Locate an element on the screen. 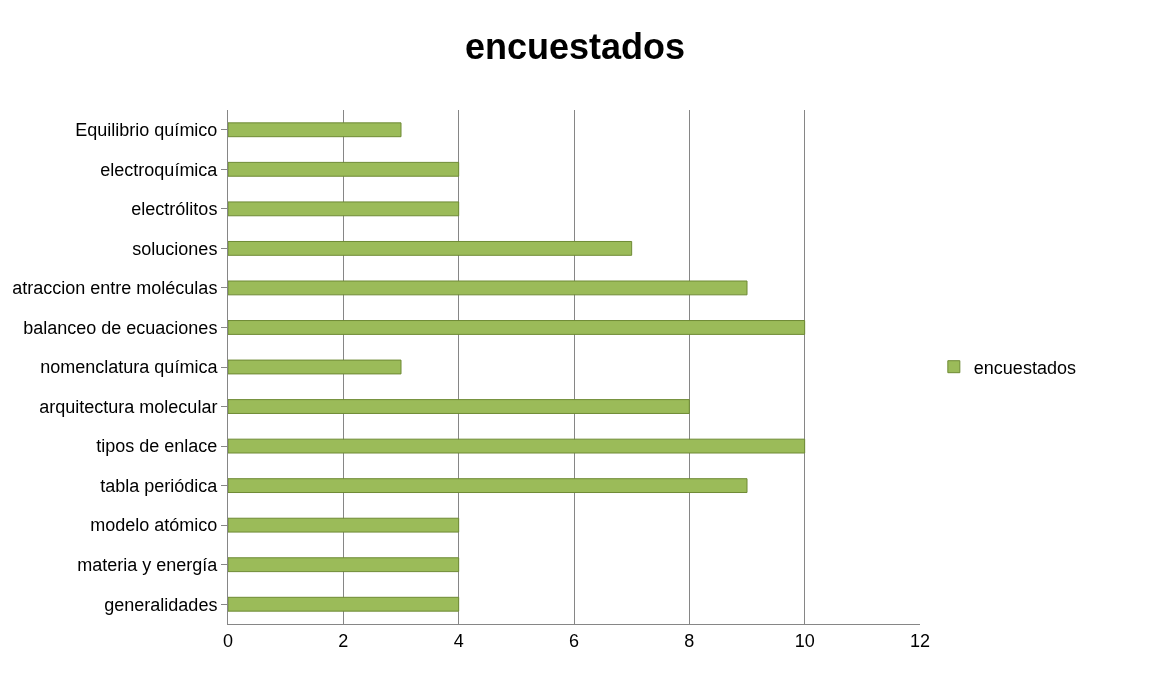 This screenshot has width=1150, height=674. y-tick-label: tipos de enlace is located at coordinates (157, 446).